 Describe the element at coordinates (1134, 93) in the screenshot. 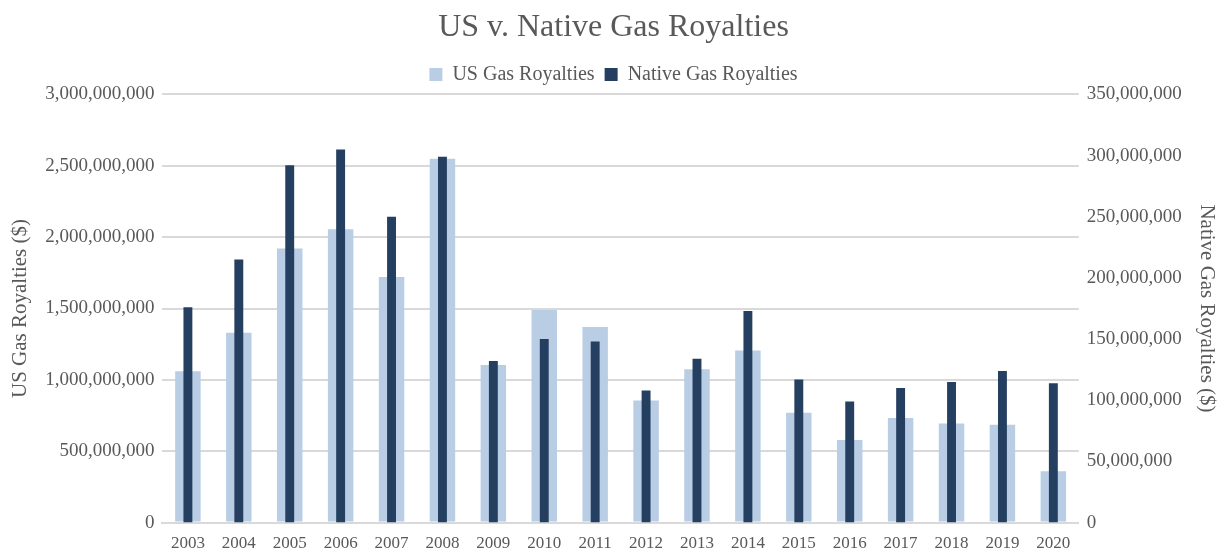

I see `y2-tick-label: 350,000,000` at that location.